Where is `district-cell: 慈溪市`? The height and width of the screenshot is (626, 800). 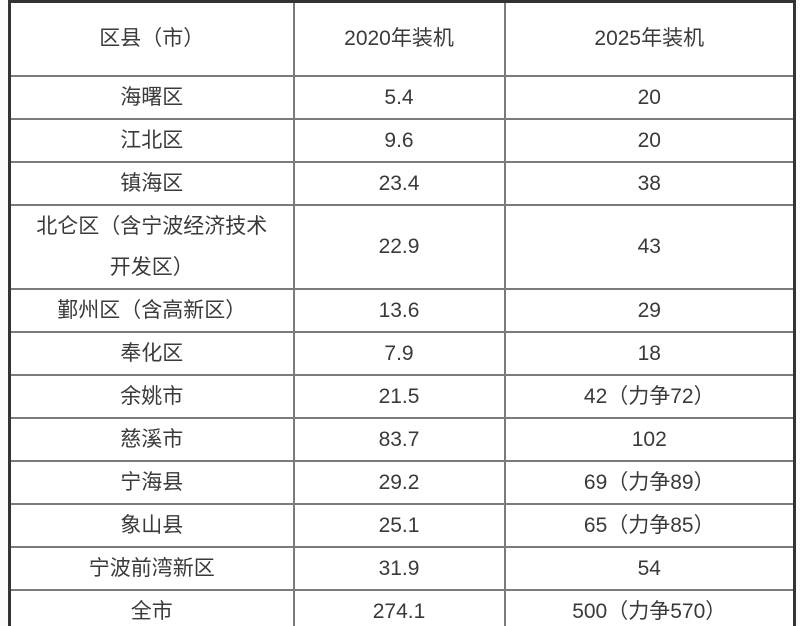
district-cell: 慈溪市 is located at coordinates (151, 439).